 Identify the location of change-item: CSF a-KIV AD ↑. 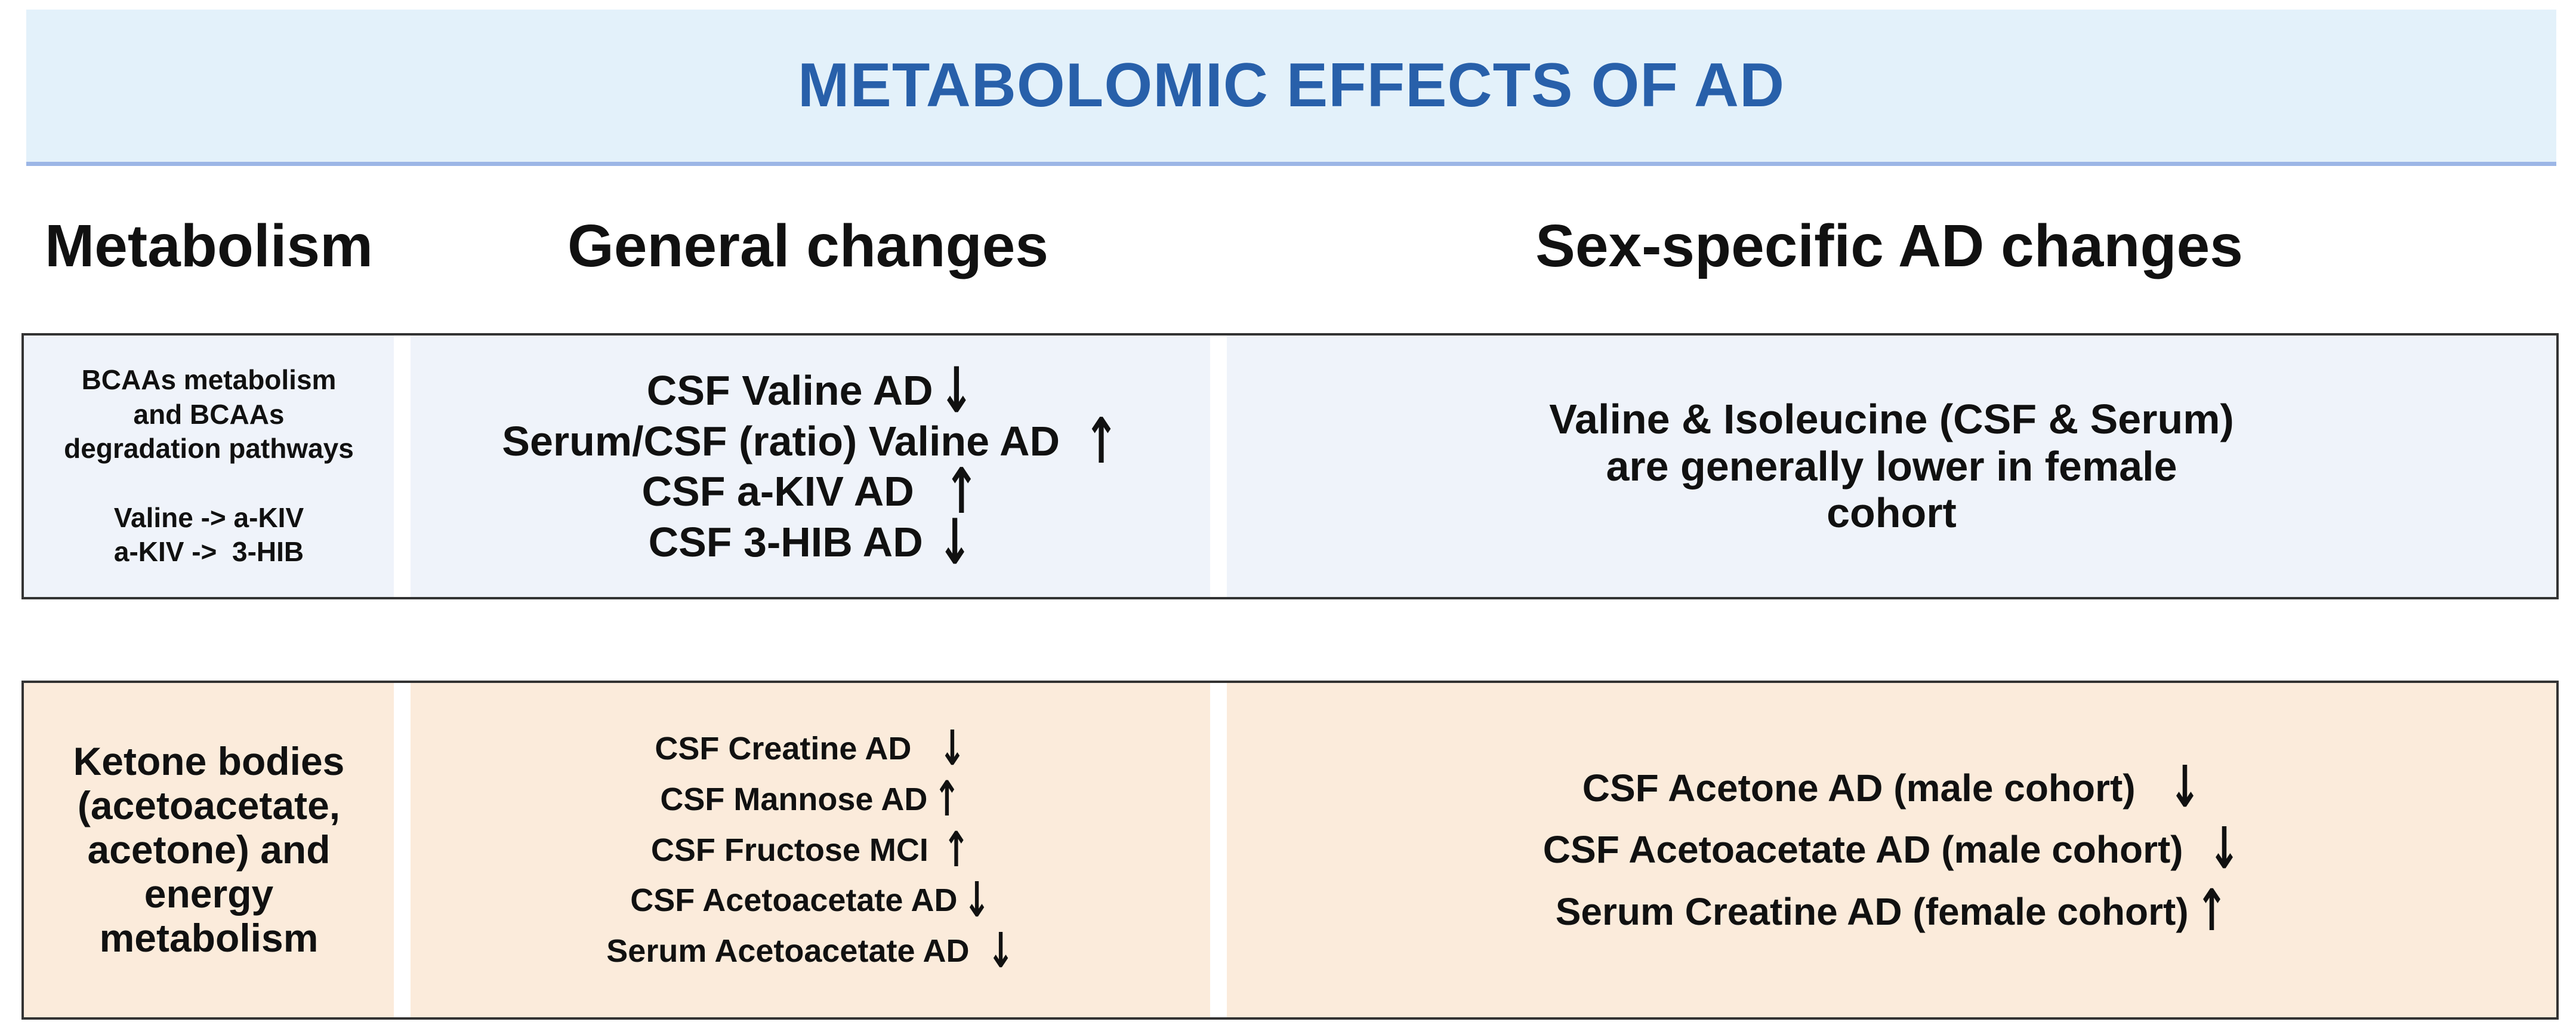
(810, 491).